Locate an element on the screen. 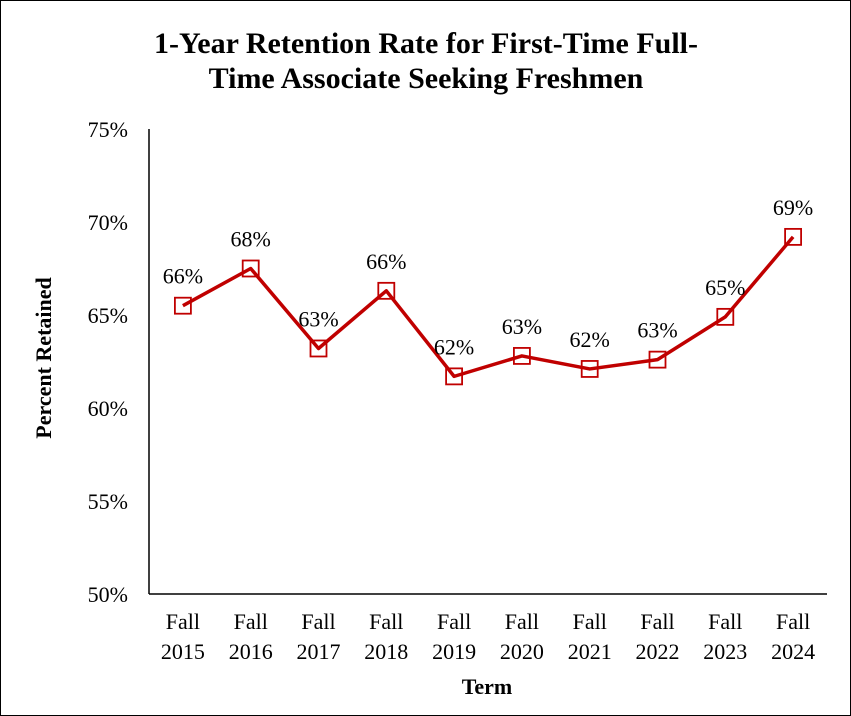  series-line is located at coordinates (488, 307).